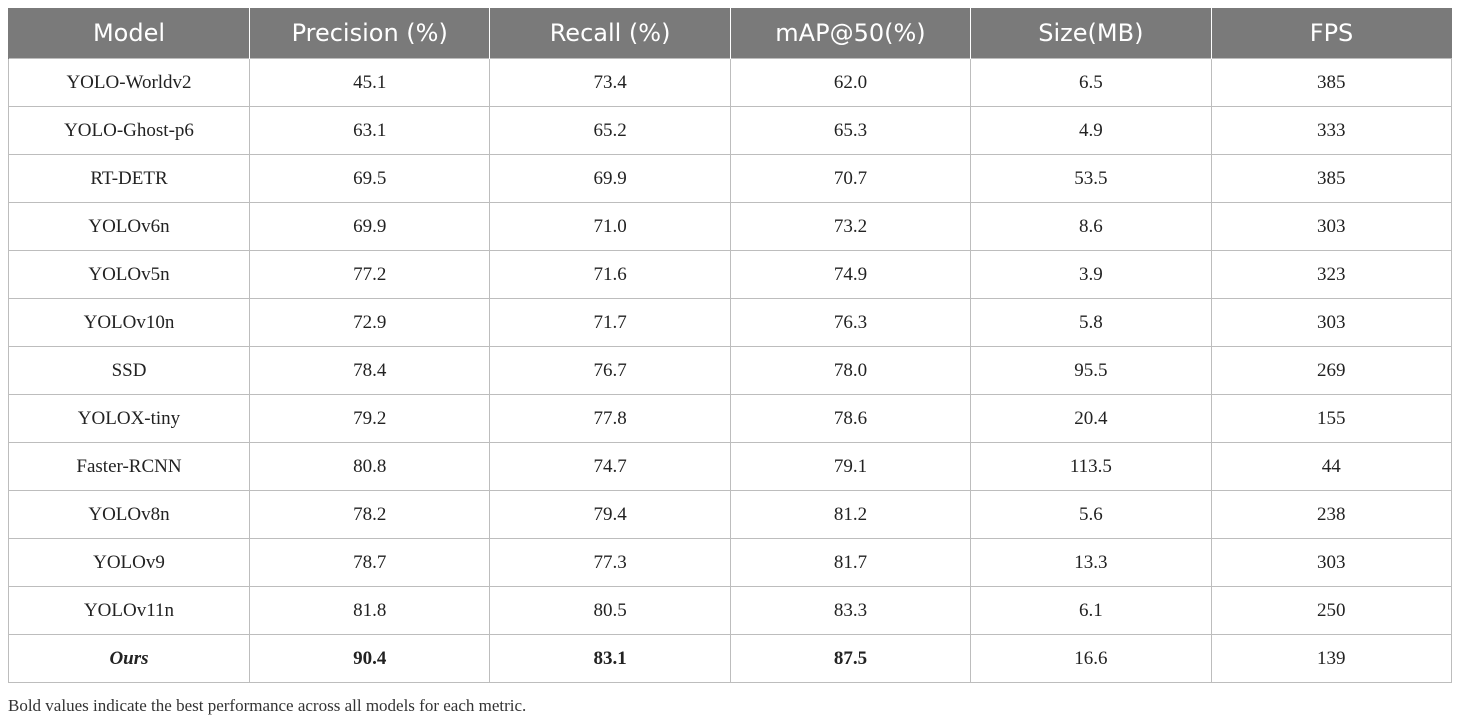  What do you see at coordinates (369, 226) in the screenshot?
I see `cell-precision: 69.9` at bounding box center [369, 226].